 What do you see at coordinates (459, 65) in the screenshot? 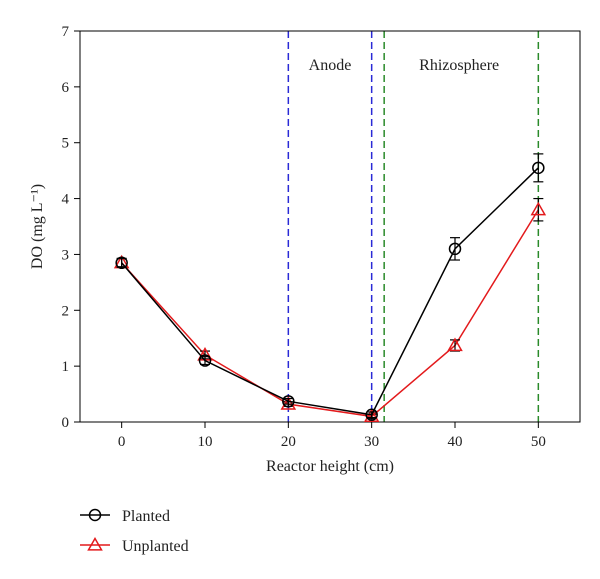
I see `region-label: Rhizosphere` at bounding box center [459, 65].